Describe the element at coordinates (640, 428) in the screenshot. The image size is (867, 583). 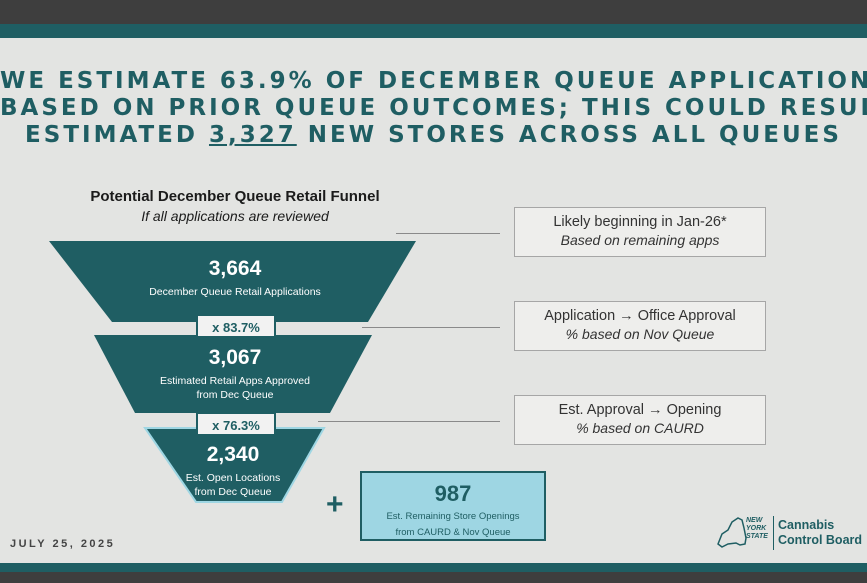
I see `note-opening-rate-subtitle: % based on CAURD` at that location.